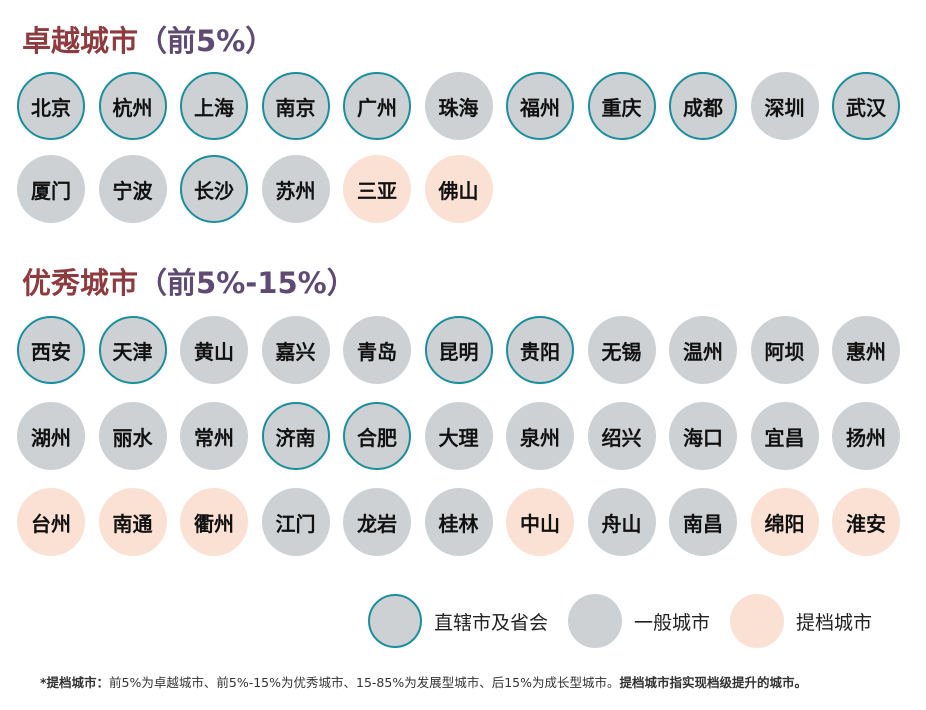 Image resolution: width=926 pixels, height=710 pixels. What do you see at coordinates (295, 350) in the screenshot?
I see `city-badge: 嘉兴` at bounding box center [295, 350].